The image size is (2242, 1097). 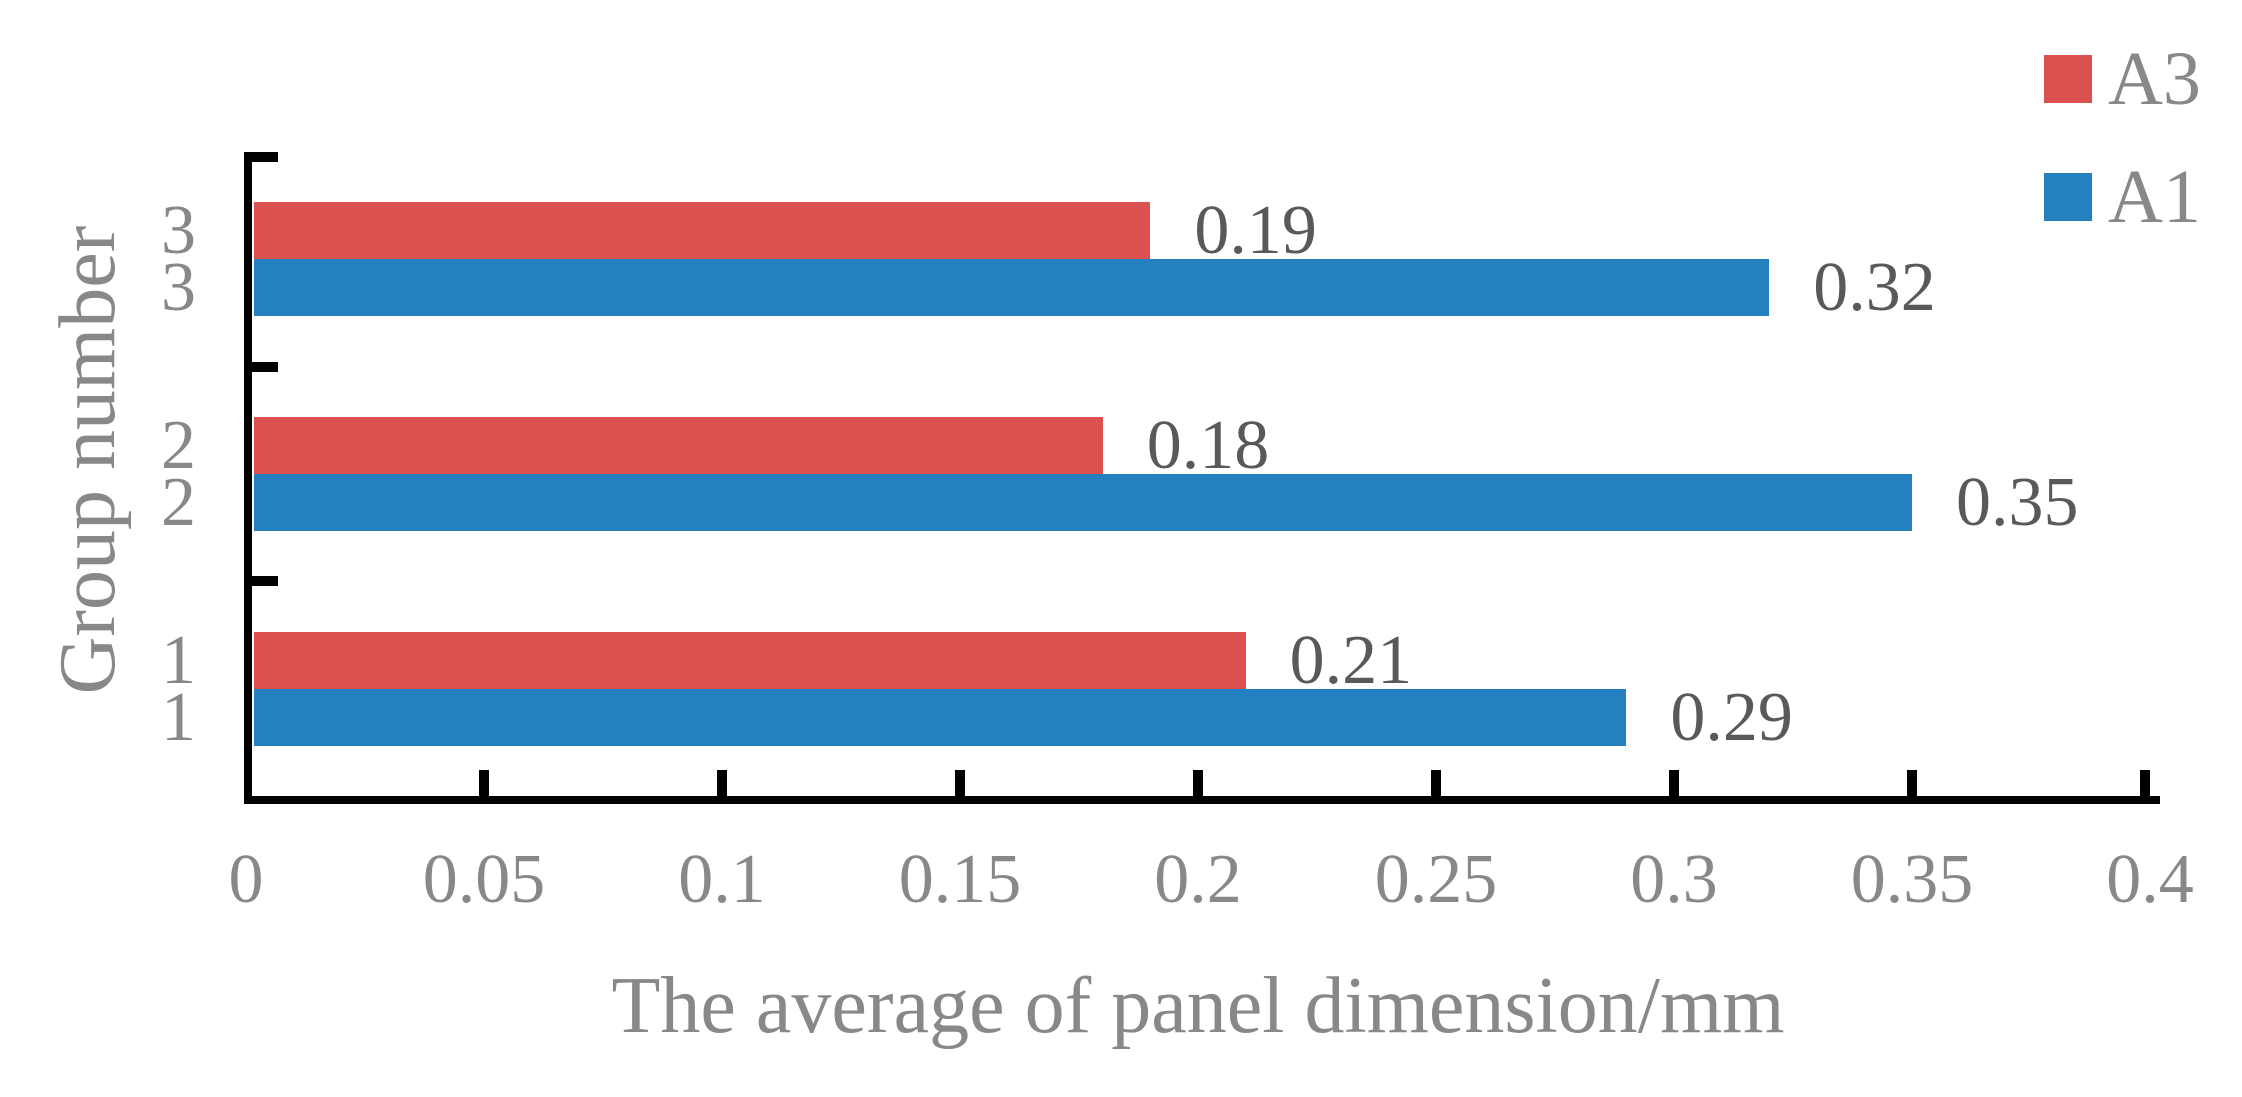 What do you see at coordinates (248, 478) in the screenshot?
I see `y-axis-line` at bounding box center [248, 478].